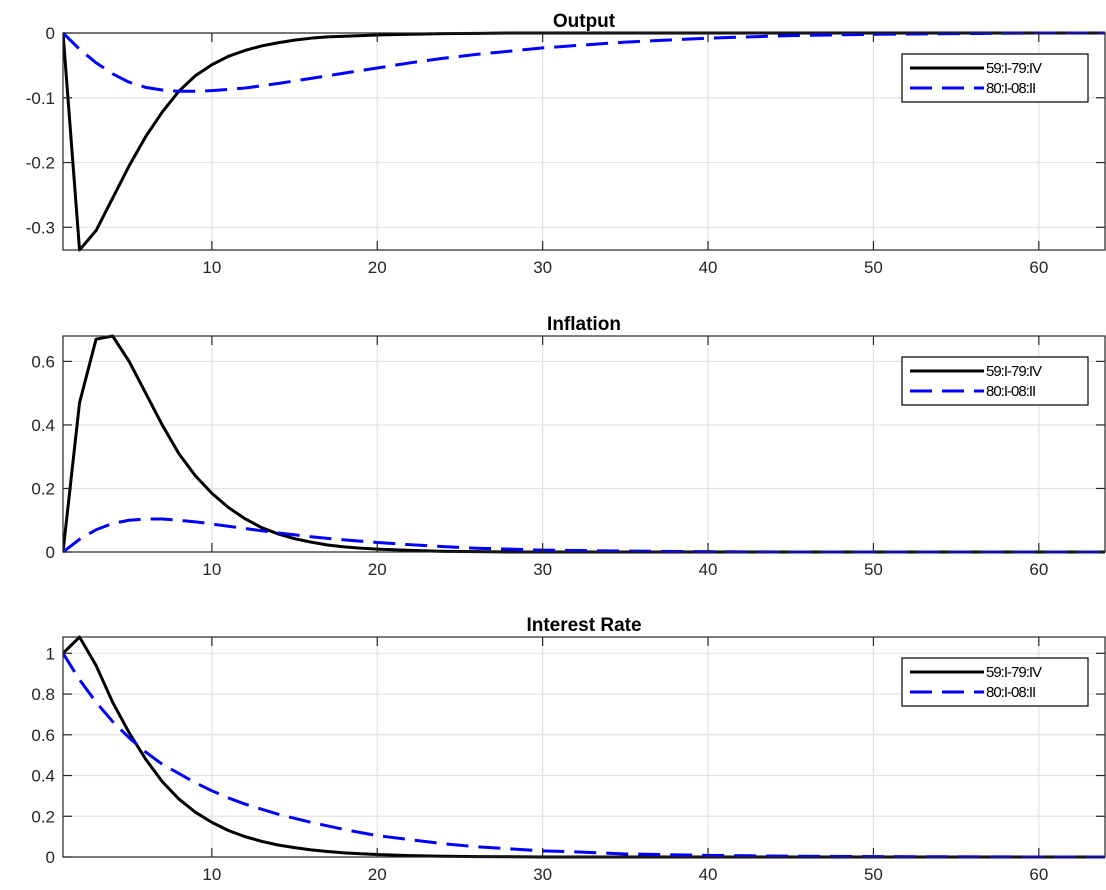  Describe the element at coordinates (584, 324) in the screenshot. I see `chart-title: Inflation` at that location.